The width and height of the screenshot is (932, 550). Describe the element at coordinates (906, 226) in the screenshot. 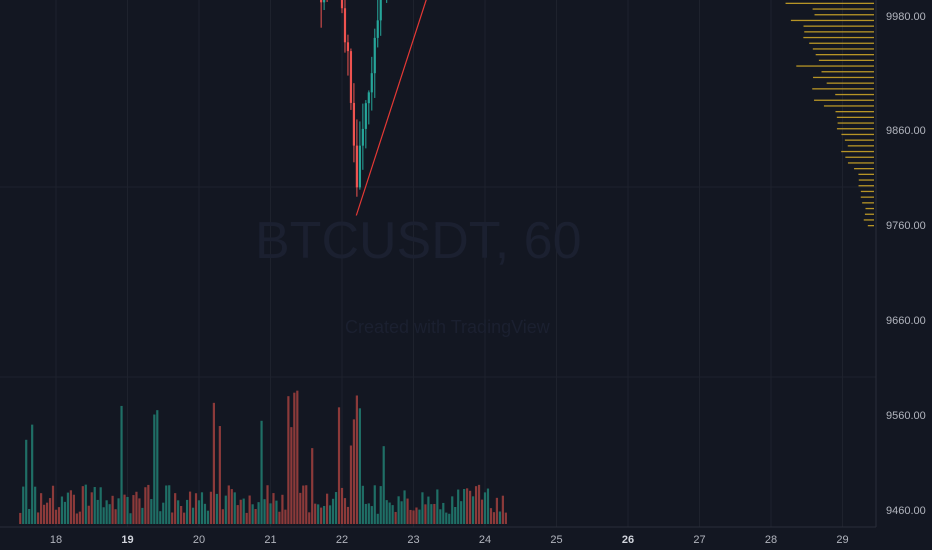

I see `price-tick-label: 9760.00` at that location.